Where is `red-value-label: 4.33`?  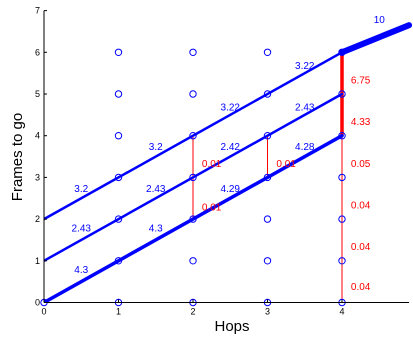
red-value-label: 4.33 is located at coordinates (361, 122).